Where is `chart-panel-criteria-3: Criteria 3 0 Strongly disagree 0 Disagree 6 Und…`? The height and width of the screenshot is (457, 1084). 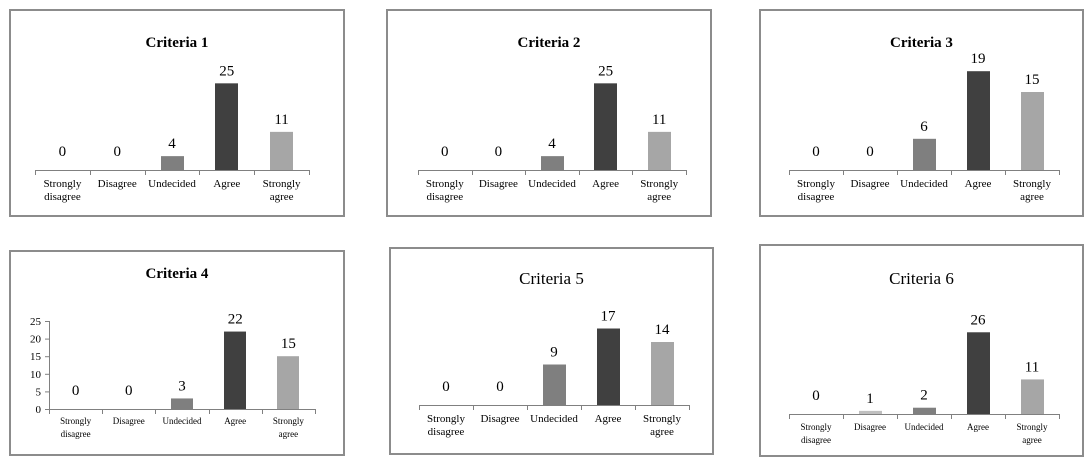
chart-panel-criteria-3: Criteria 3 0 Strongly disagree 0 Disagree 6 Und… is located at coordinates (921, 113).